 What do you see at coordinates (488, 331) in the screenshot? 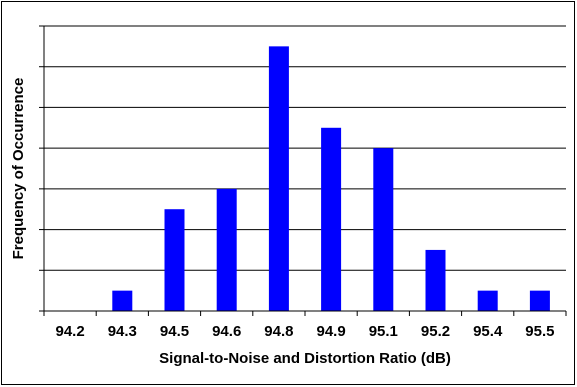
I see `x-tick-label: 95.4` at bounding box center [488, 331].